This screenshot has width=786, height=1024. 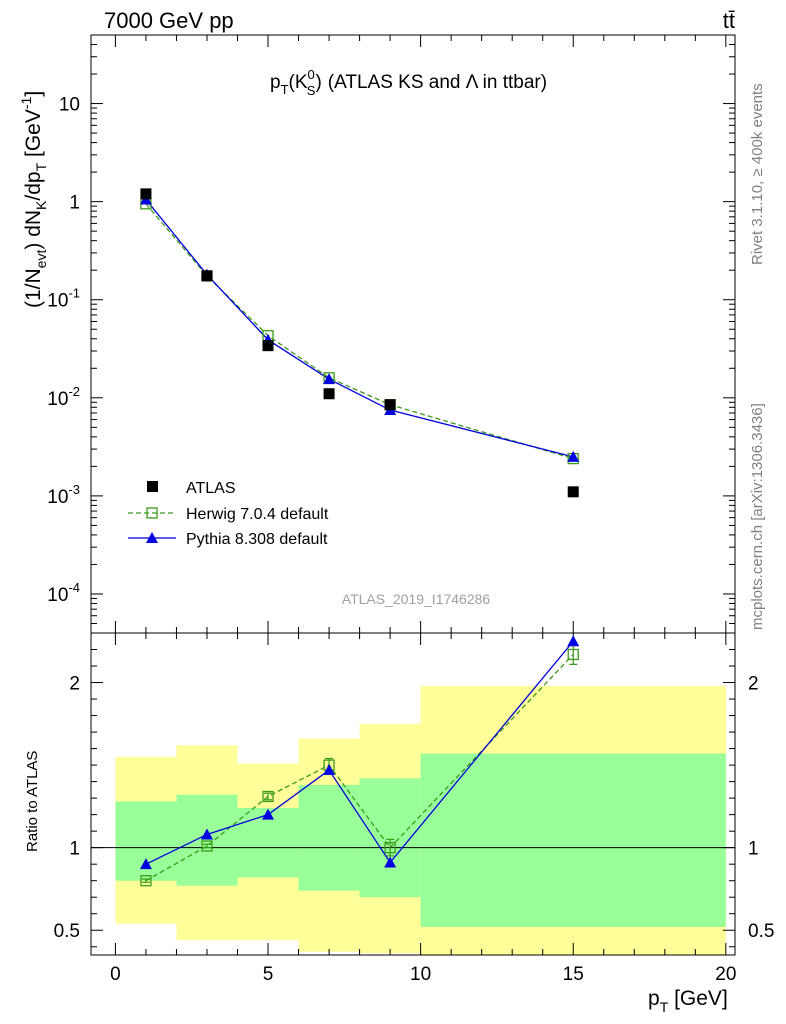 I want to click on main-y-tick-label: 10⁻⁴, so click(x=63, y=593).